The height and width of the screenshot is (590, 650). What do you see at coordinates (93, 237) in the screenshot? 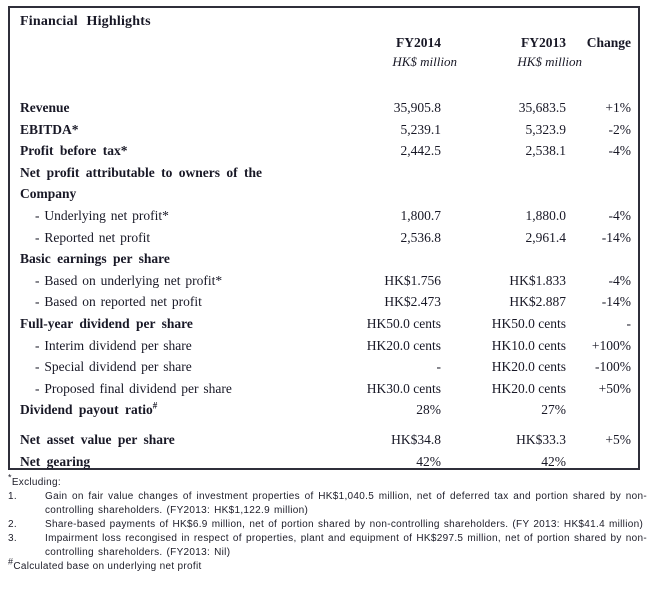
I see `row-label: - Reported net profit` at bounding box center [93, 237].